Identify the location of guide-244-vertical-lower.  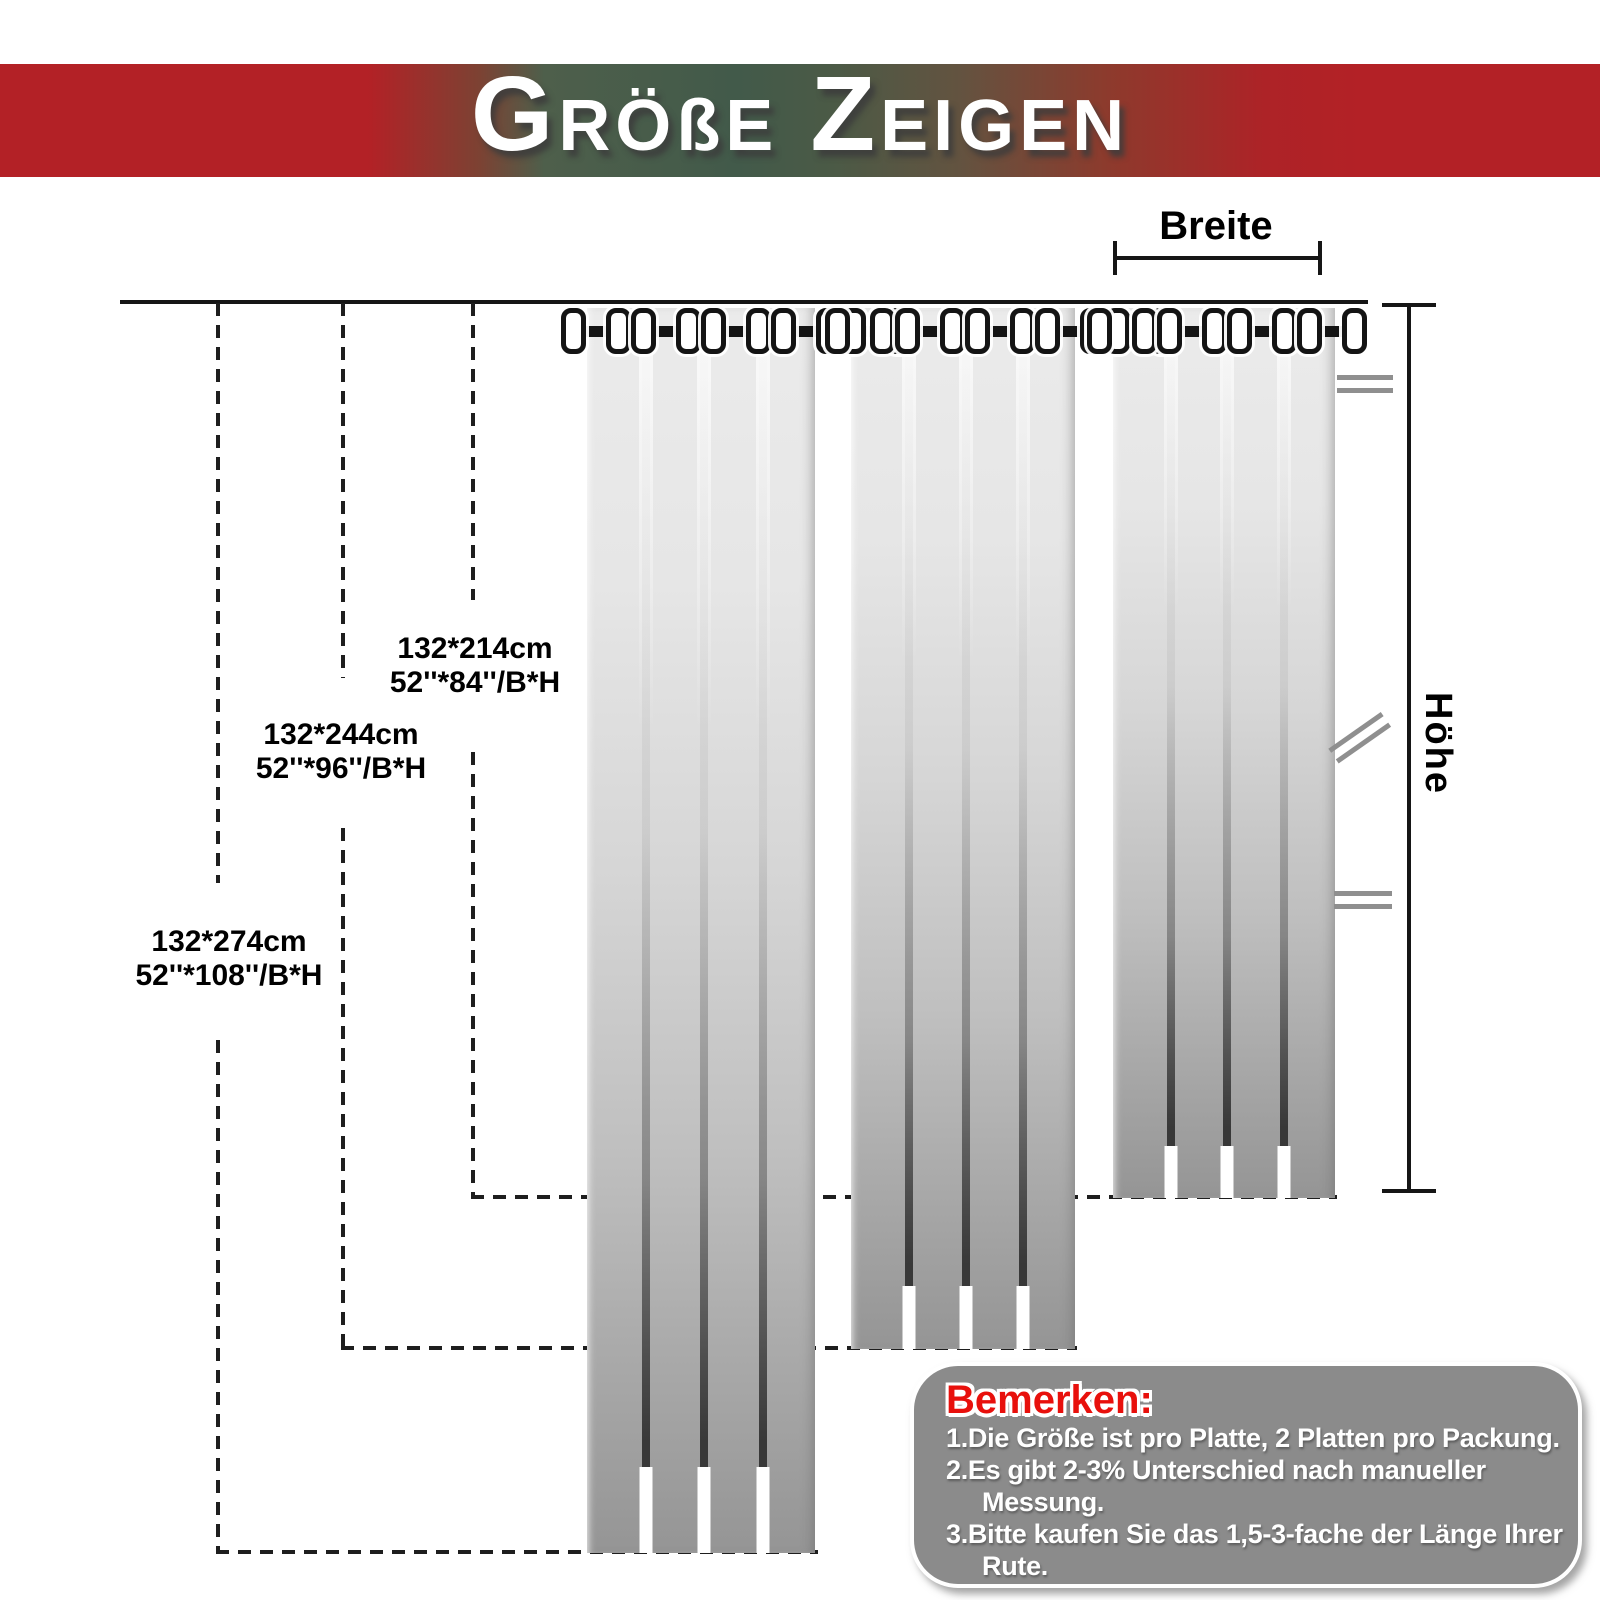
(343, 1088).